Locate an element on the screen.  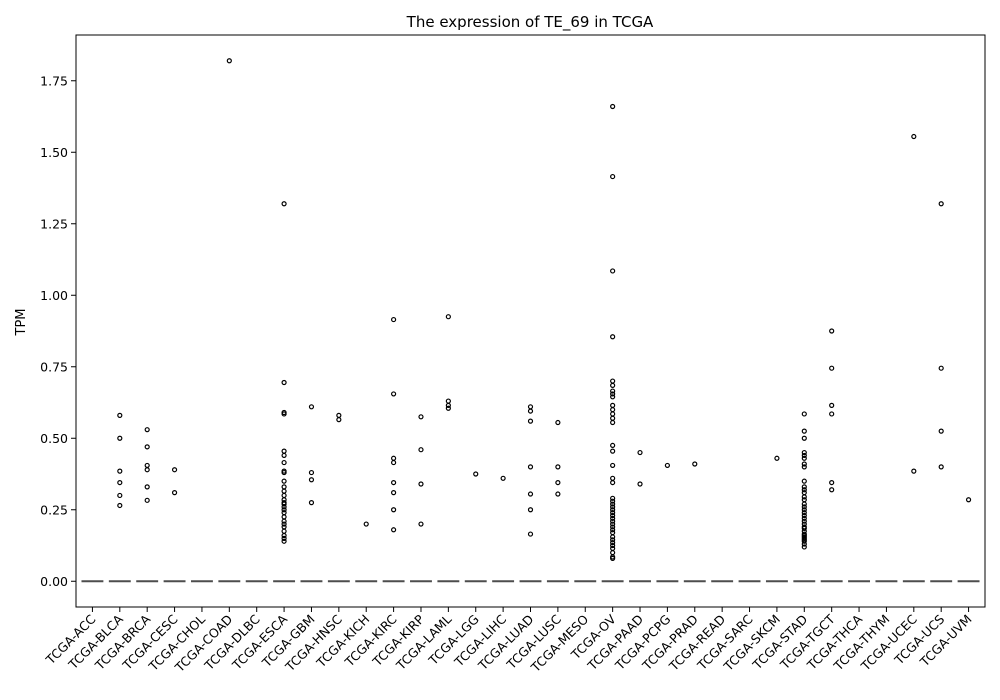
y-tick-label: 0.00 is located at coordinates (54, 581).